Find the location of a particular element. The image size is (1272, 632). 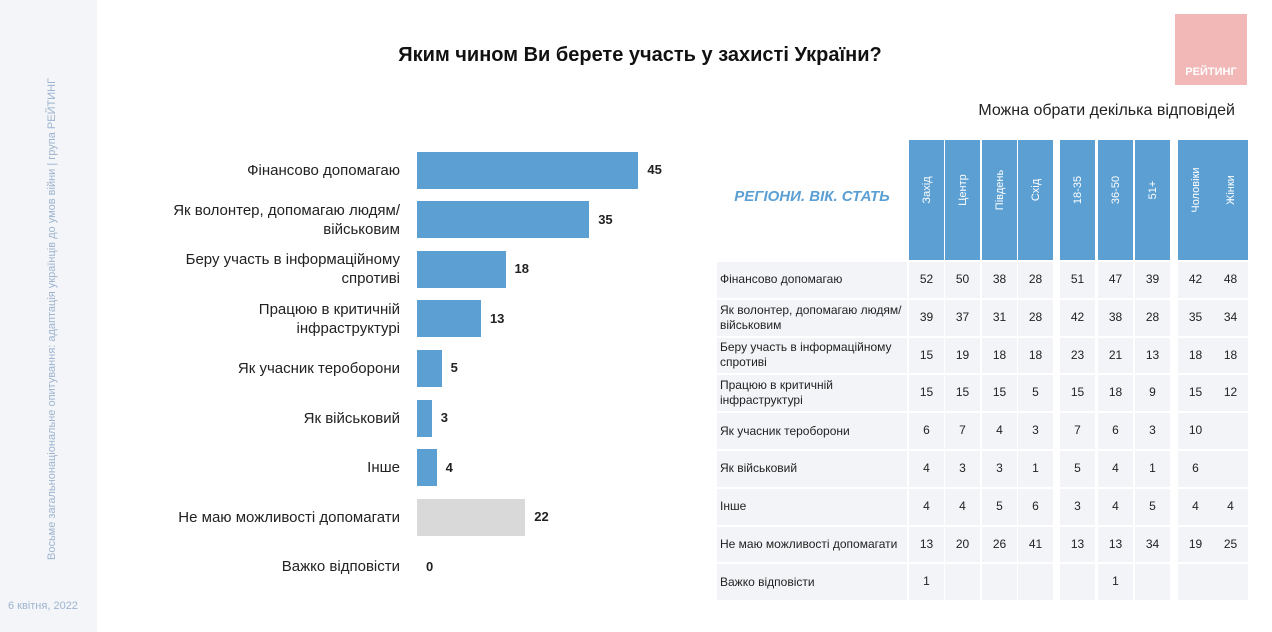

category-label: Беру участь в інформаційному спротиві is located at coordinates (292, 269).